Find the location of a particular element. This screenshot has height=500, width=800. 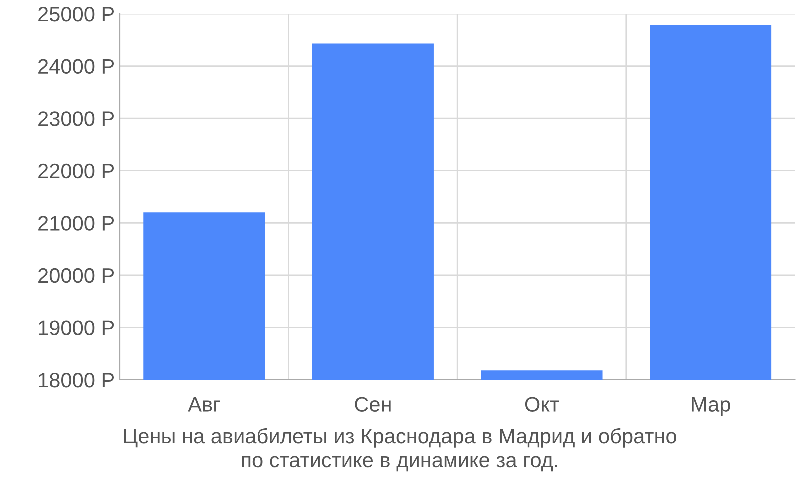

y-tick-label: 21000 Р is located at coordinates (76, 223).